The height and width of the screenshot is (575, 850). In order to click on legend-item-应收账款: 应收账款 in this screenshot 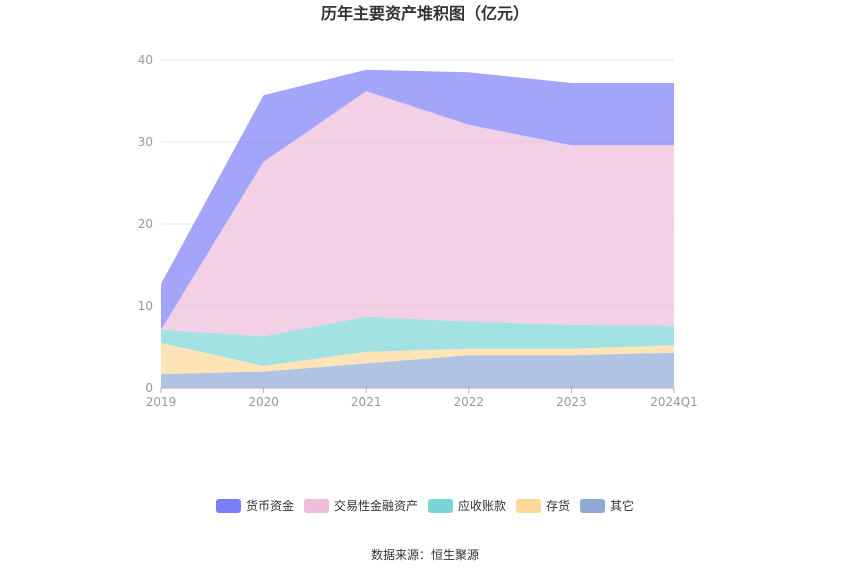, I will do `click(467, 505)`.